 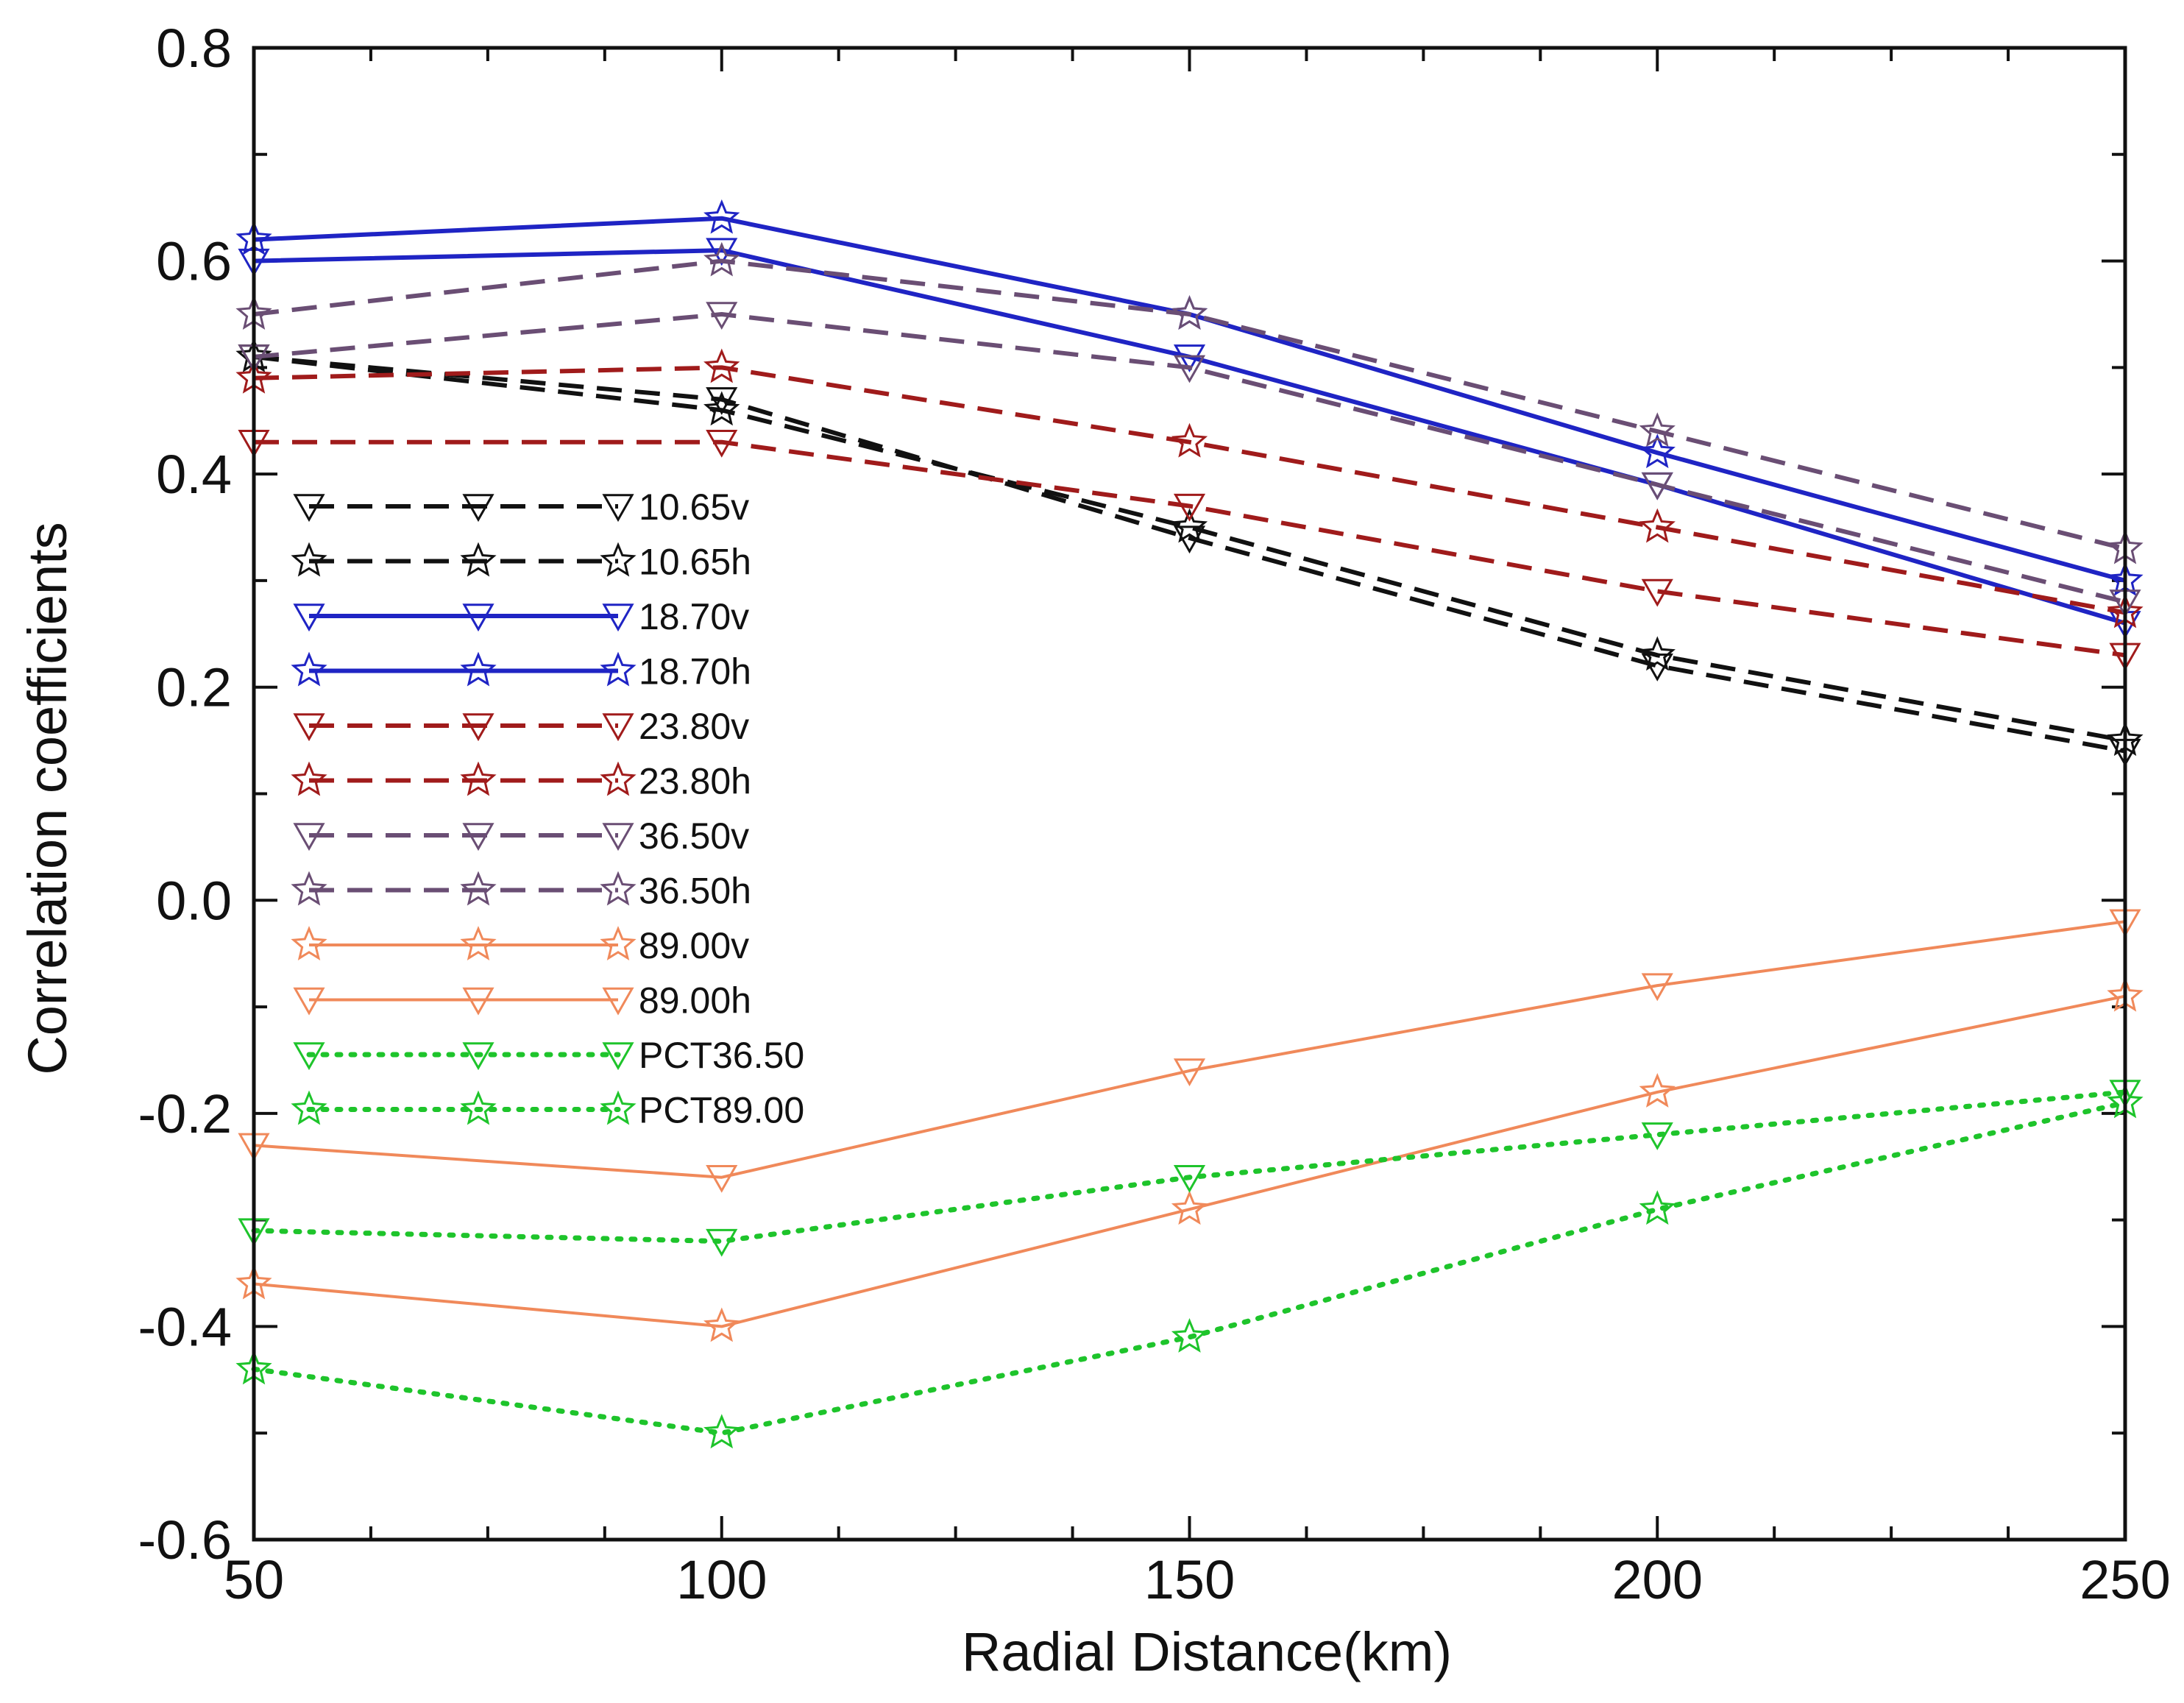 What do you see at coordinates (1657, 1579) in the screenshot?
I see `x-tick-label: 200` at bounding box center [1657, 1579].